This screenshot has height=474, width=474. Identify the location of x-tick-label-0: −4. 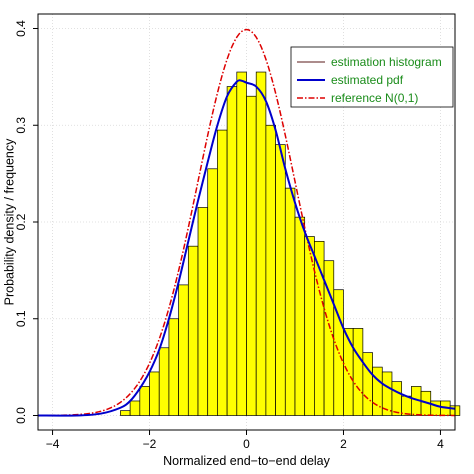
(53, 444).